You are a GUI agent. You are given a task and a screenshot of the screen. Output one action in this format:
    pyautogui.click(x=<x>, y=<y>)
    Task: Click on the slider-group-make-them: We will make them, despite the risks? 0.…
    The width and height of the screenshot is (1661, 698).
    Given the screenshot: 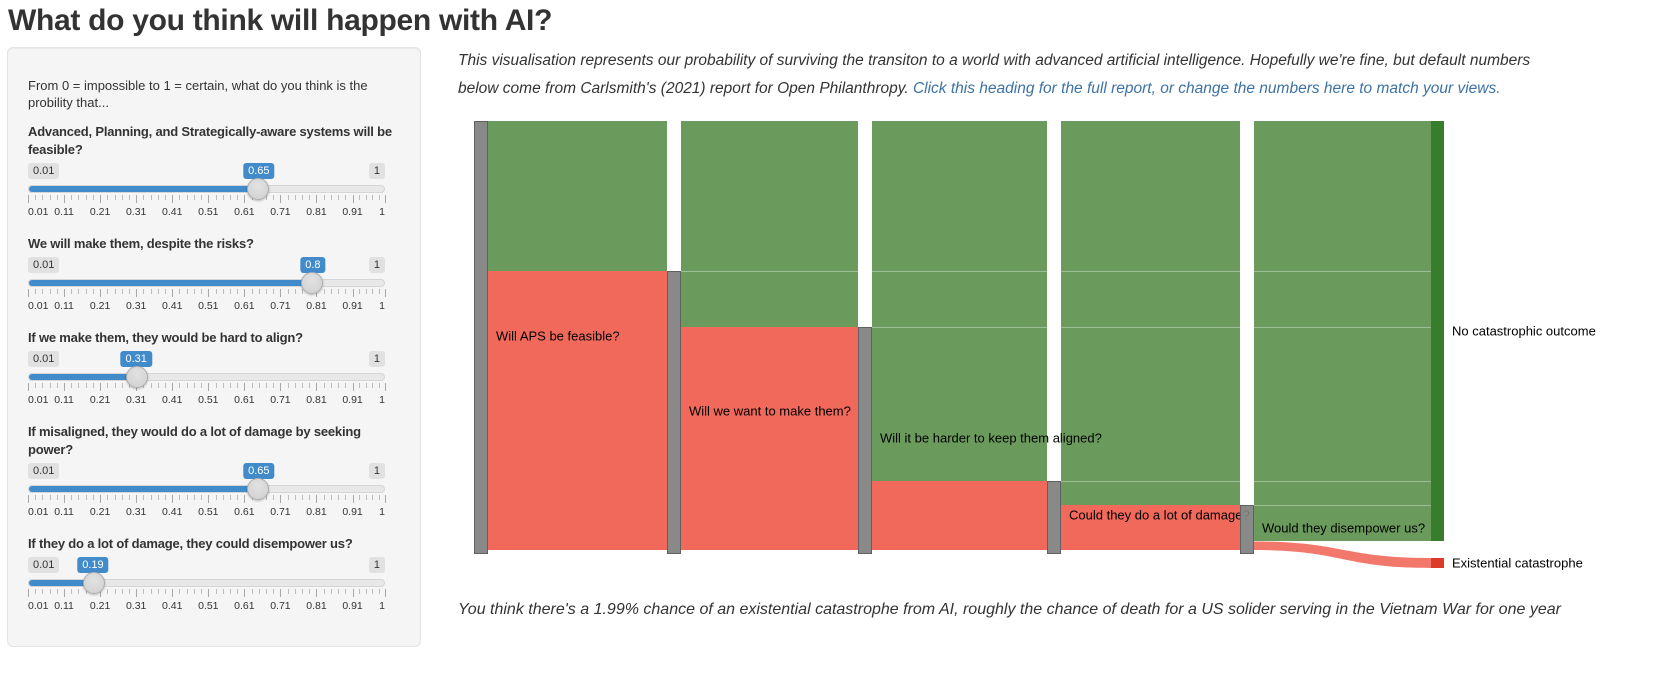 What is the action you would take?
    pyautogui.click(x=214, y=274)
    